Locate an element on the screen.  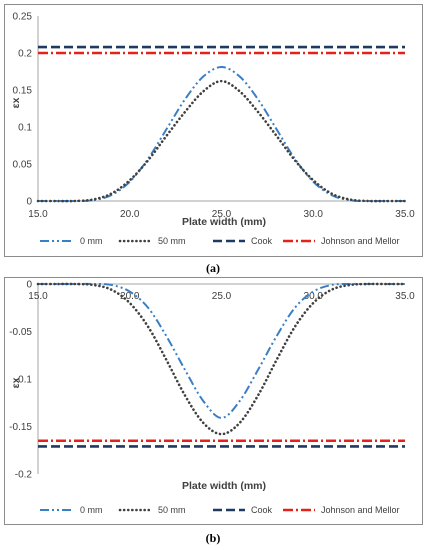
caption-a: (a) is located at coordinates (213, 268).